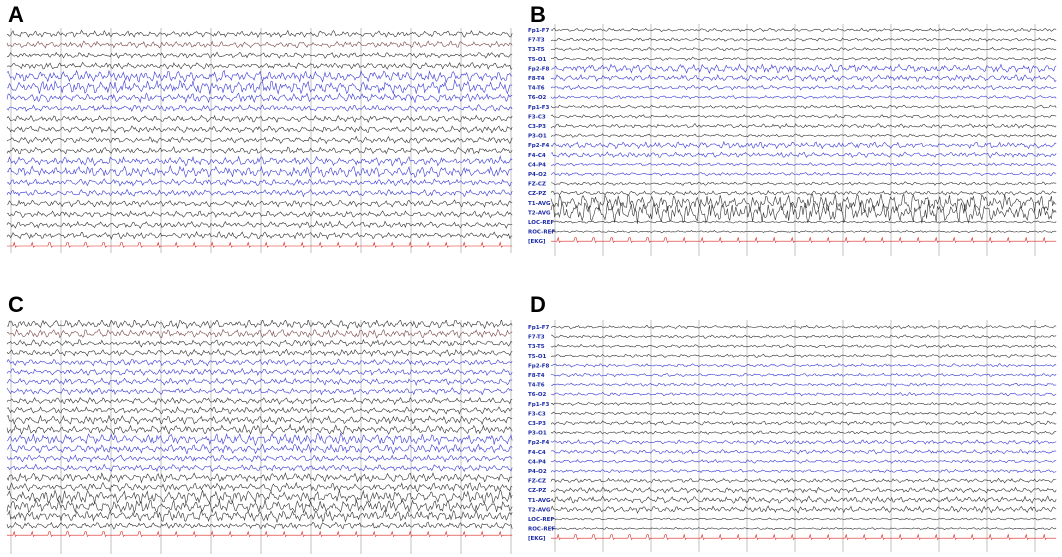  What do you see at coordinates (537, 98) in the screenshot?
I see `channel-label: T6-O2` at bounding box center [537, 98].